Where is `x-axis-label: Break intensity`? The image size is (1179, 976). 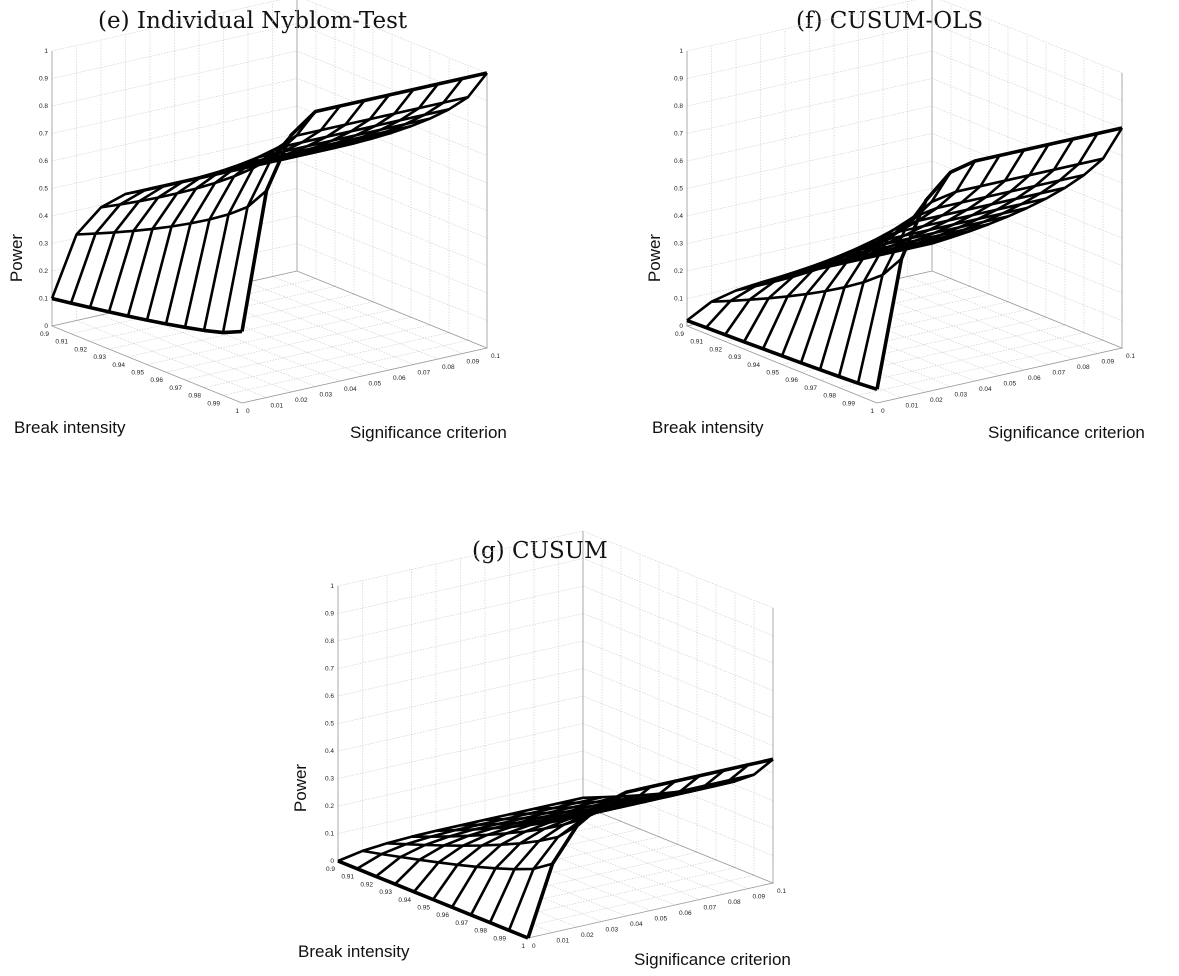 x-axis-label: Break intensity is located at coordinates (70, 427).